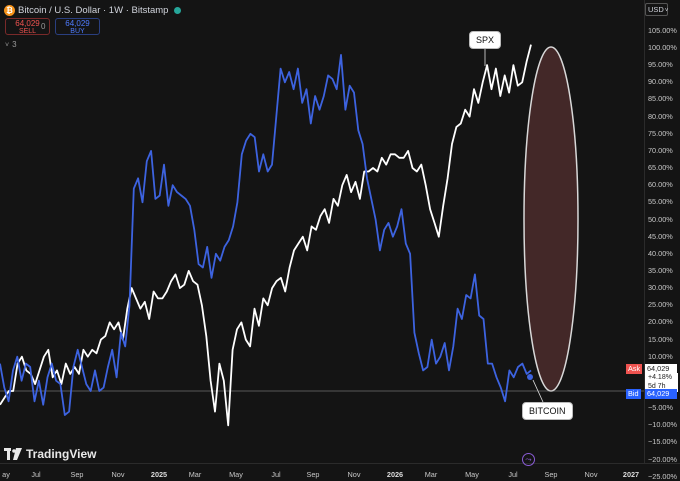 The width and height of the screenshot is (680, 481). What do you see at coordinates (660, 236) in the screenshot?
I see `price-scale-label: 45.00%` at bounding box center [660, 236].